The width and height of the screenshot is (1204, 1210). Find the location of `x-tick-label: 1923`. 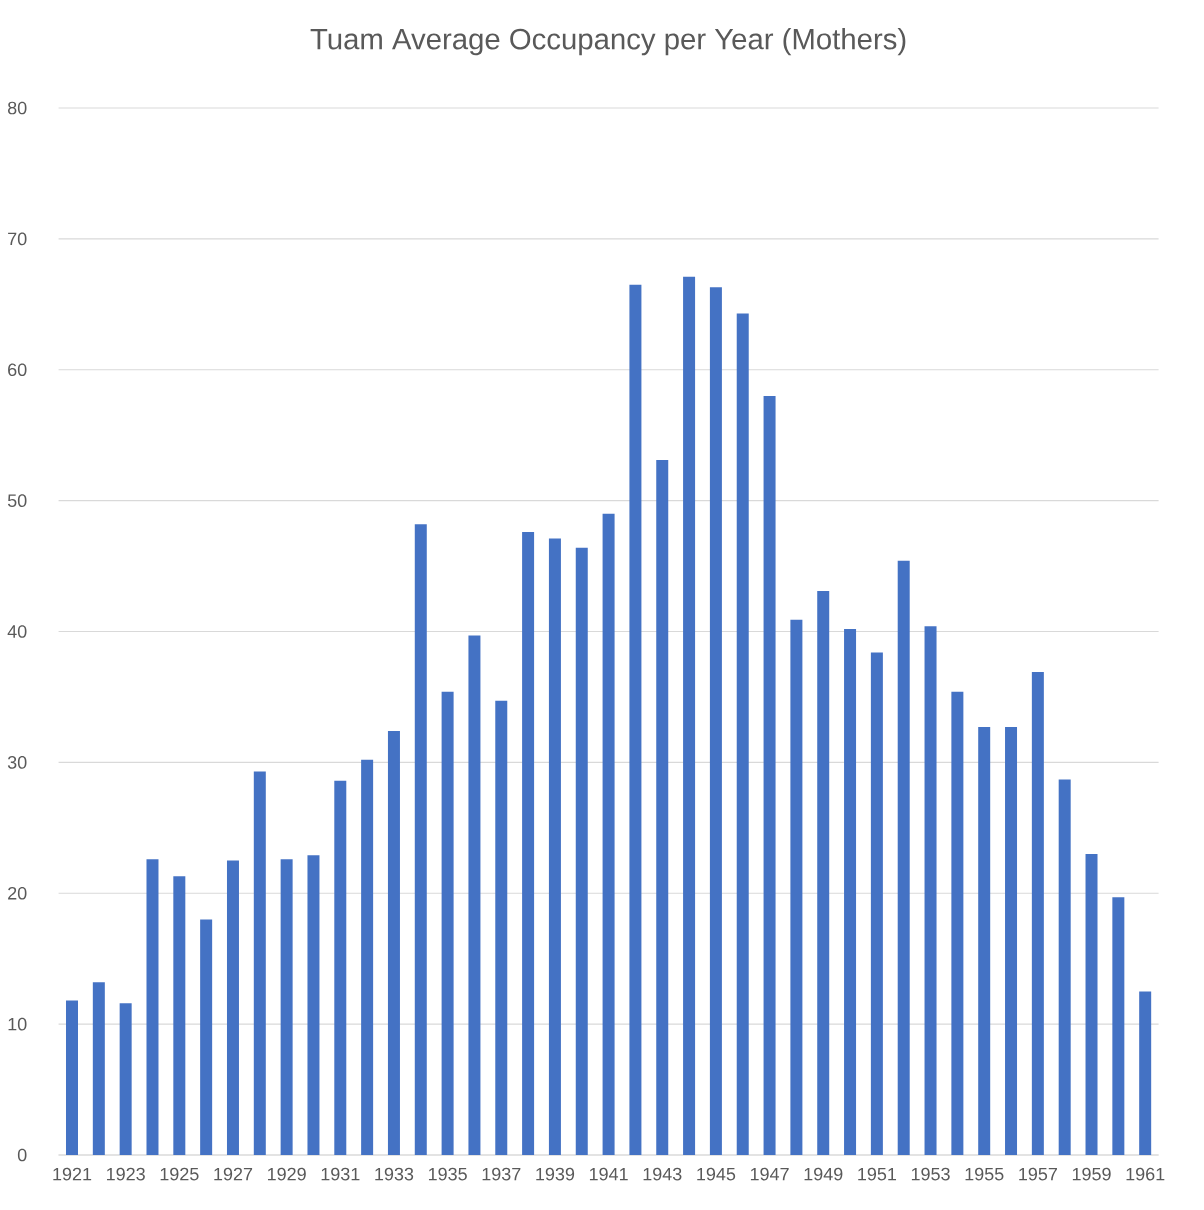

x-tick-label: 1923 is located at coordinates (126, 1174).